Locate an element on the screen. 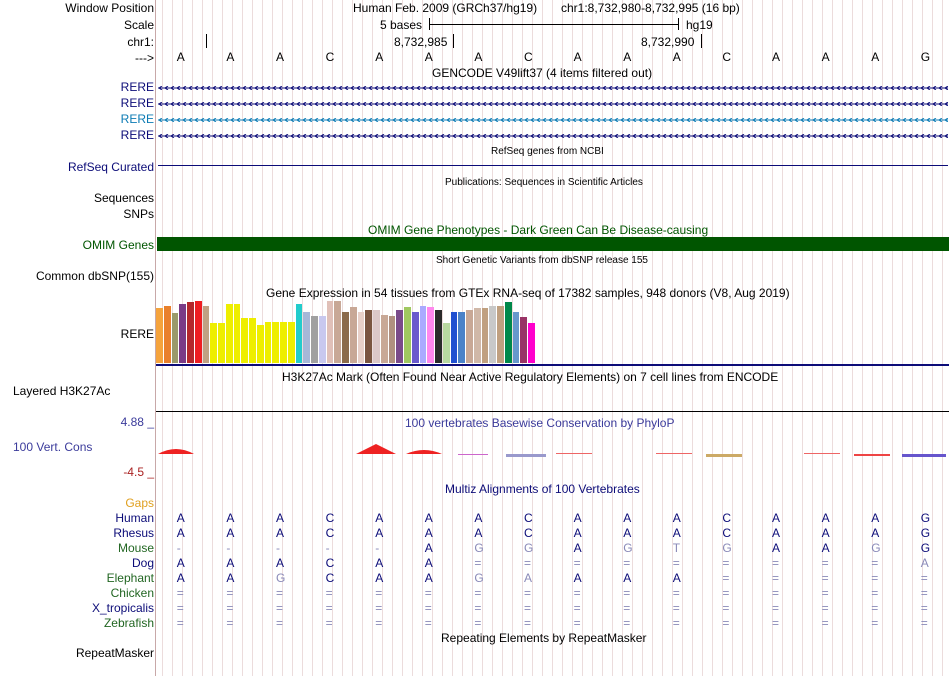  gencode-label-2: RERE is located at coordinates (137, 103).